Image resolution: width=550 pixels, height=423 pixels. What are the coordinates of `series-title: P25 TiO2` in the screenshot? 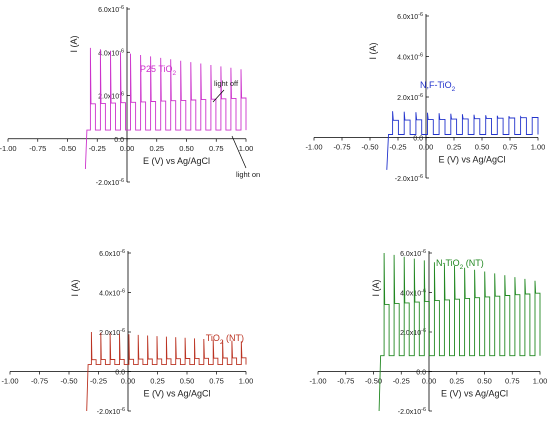 It's located at (158, 70).